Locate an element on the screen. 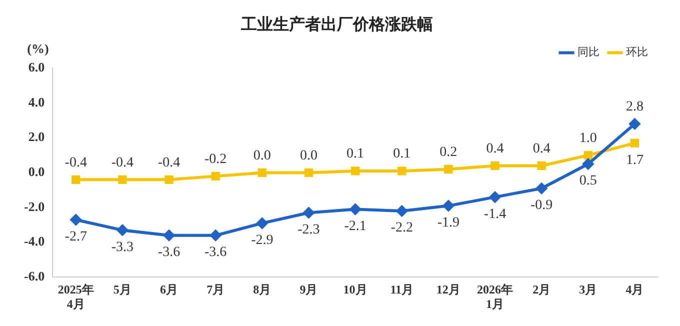 This screenshot has width=680, height=326. legend-label: 同比 is located at coordinates (589, 52).